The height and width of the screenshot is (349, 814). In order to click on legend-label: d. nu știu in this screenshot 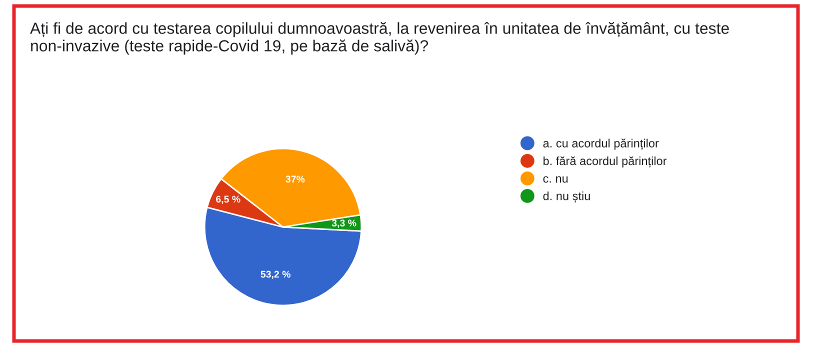, I will do `click(566, 197)`.